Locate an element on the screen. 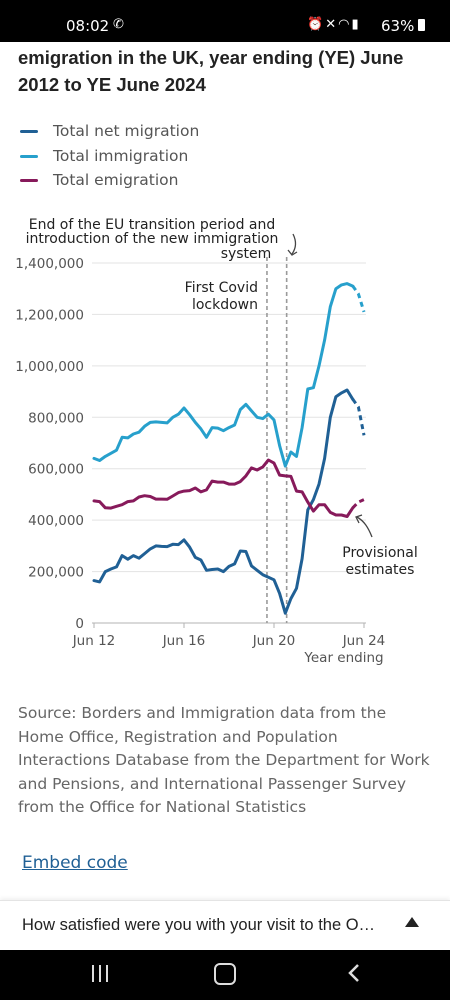  whatsapp-icon: ✆ is located at coordinates (118, 24).